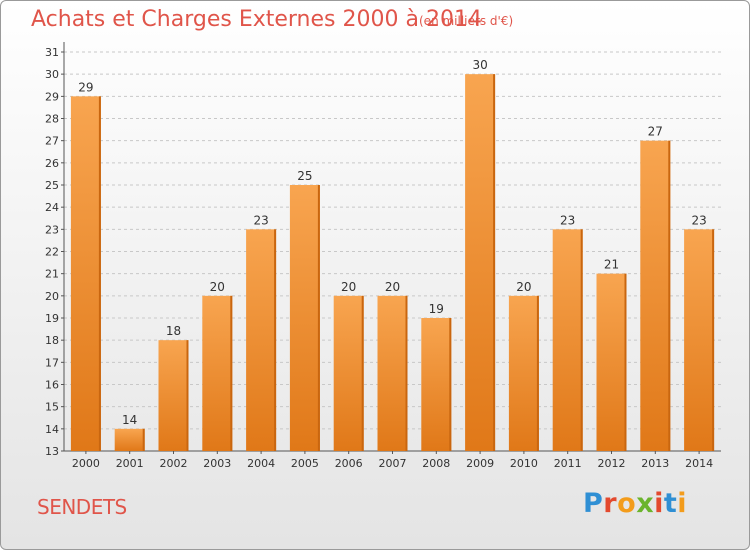  What do you see at coordinates (52, 340) in the screenshot?
I see `y-tick-label: 18` at bounding box center [52, 340].